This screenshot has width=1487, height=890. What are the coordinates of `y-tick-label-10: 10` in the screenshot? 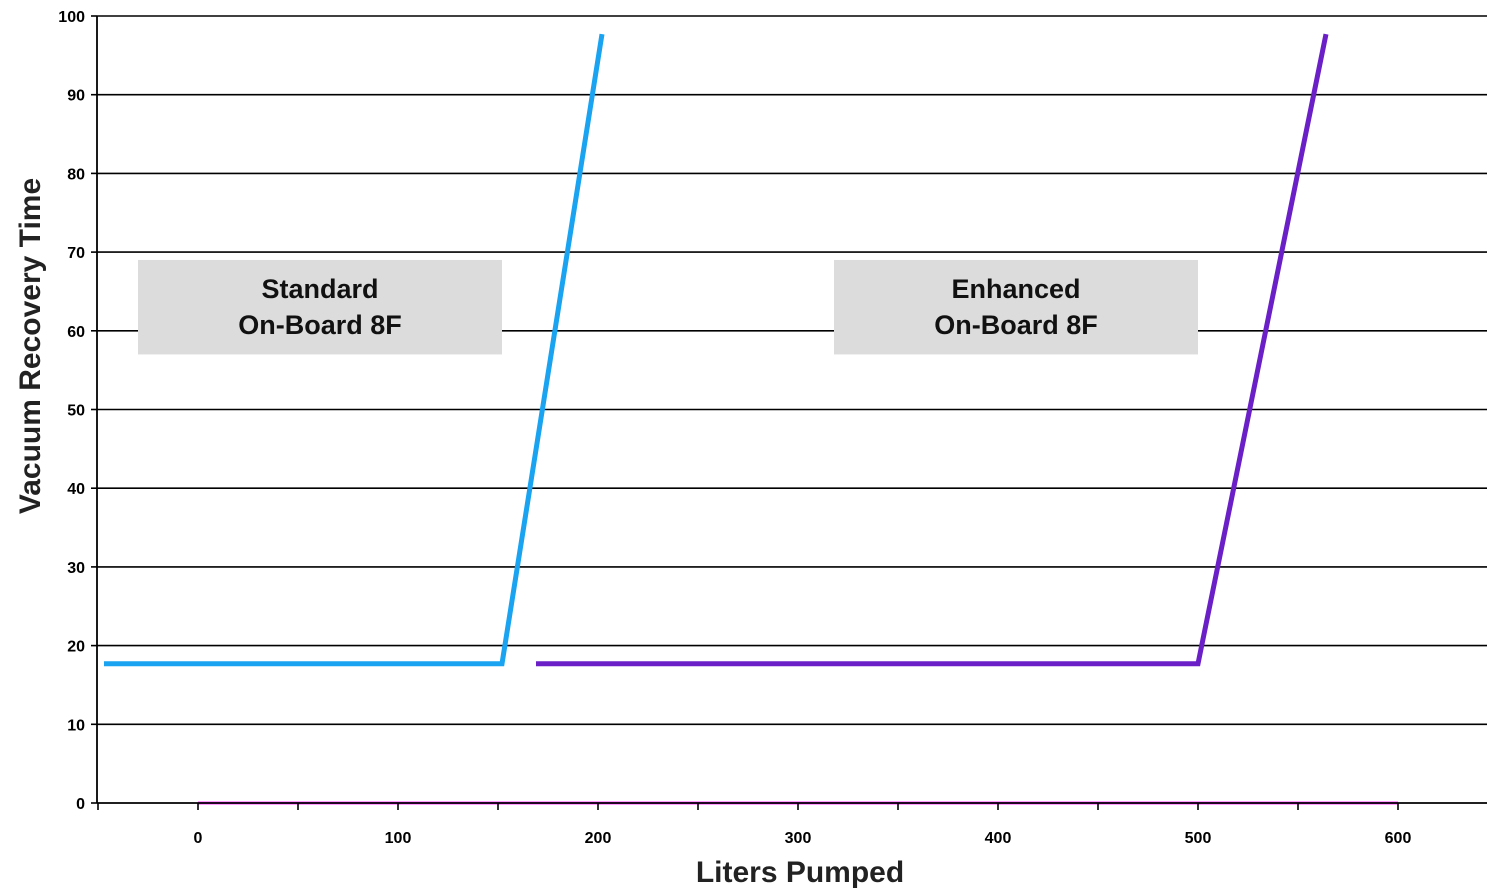 It's located at (76, 725).